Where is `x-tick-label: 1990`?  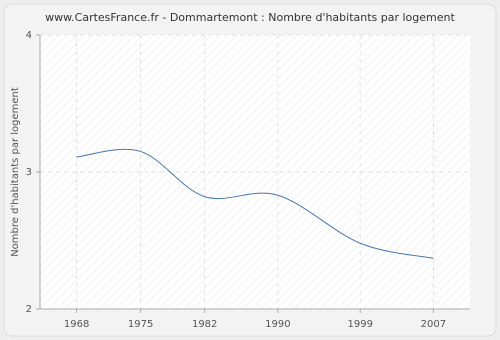 x-tick-label: 1990 is located at coordinates (277, 324).